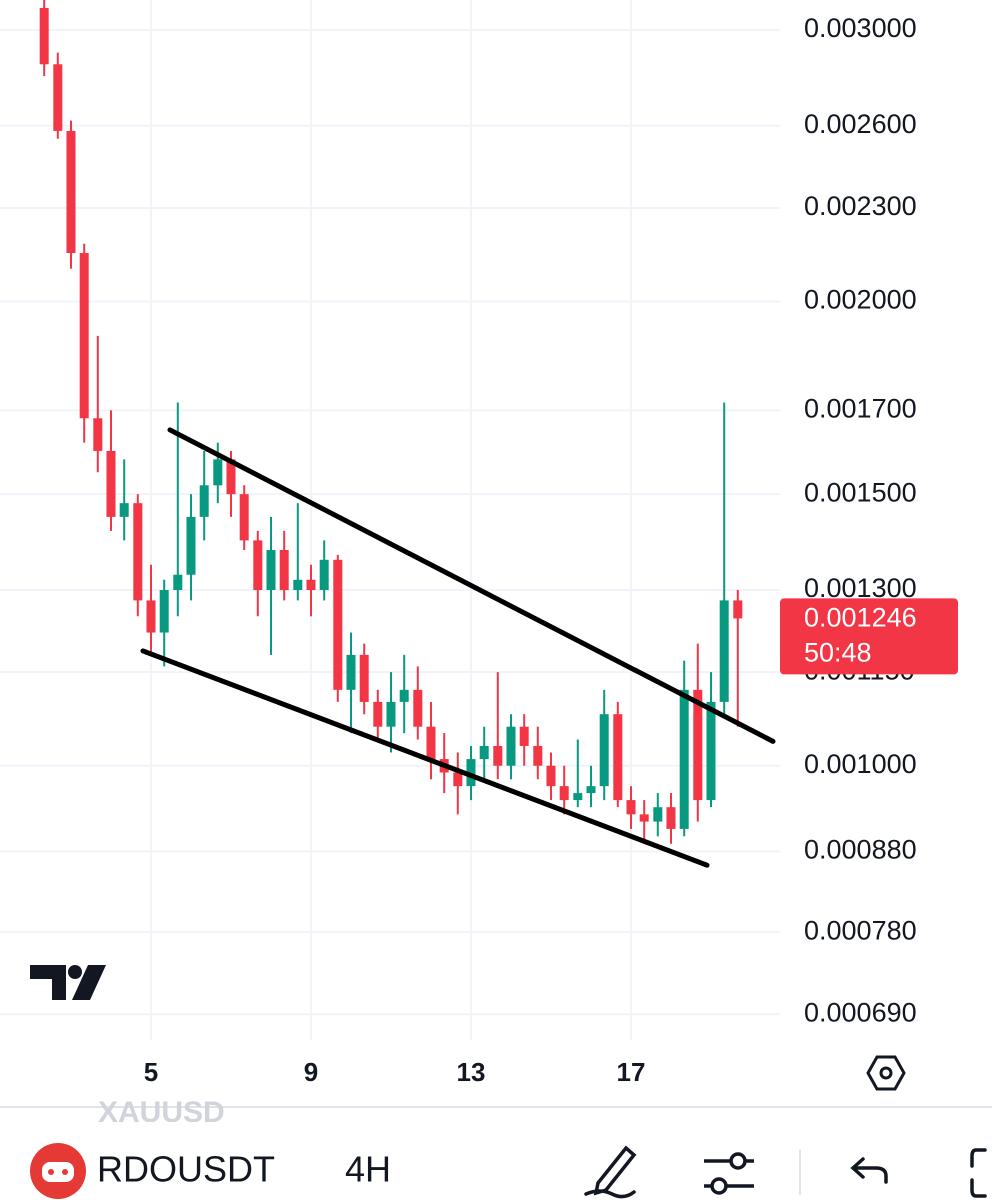 The height and width of the screenshot is (1200, 992). What do you see at coordinates (631, 1072) in the screenshot?
I see `x-tick-label: 17` at bounding box center [631, 1072].